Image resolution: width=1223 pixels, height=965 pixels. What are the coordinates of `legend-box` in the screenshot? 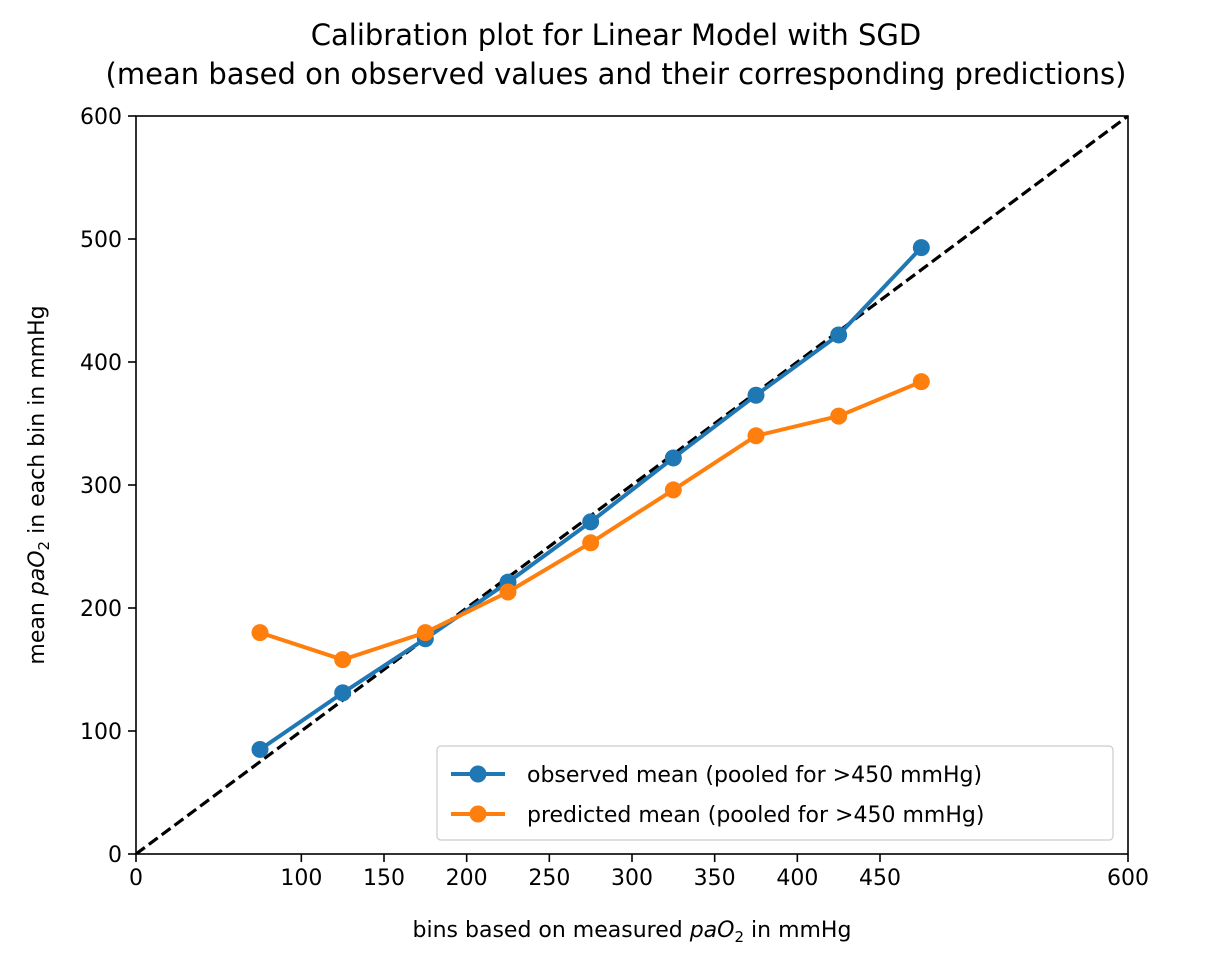 It's located at (775, 793).